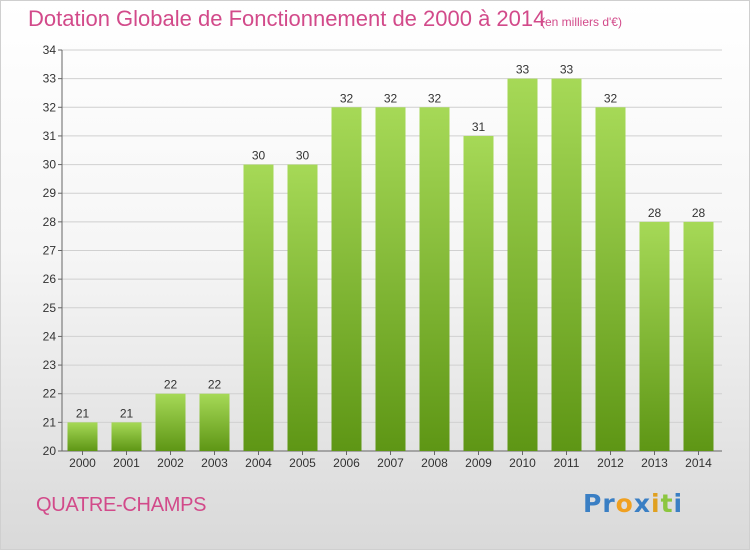  Describe the element at coordinates (50, 279) in the screenshot. I see `y-tick-label: 26` at that location.